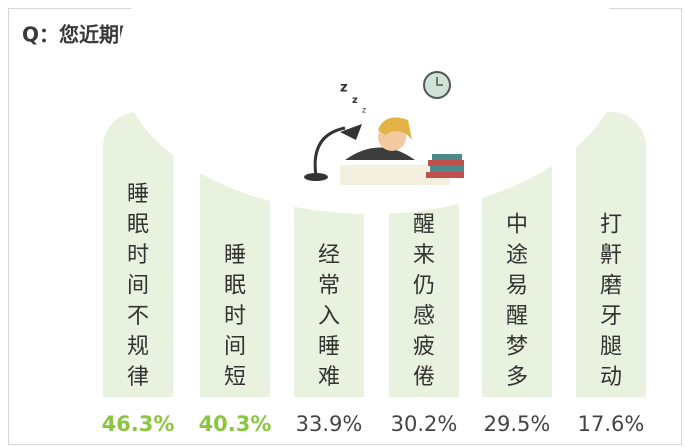 The height and width of the screenshot is (447, 685). What do you see at coordinates (138, 286) in the screenshot?
I see `item-label: 睡眠时间不规律` at bounding box center [138, 286].